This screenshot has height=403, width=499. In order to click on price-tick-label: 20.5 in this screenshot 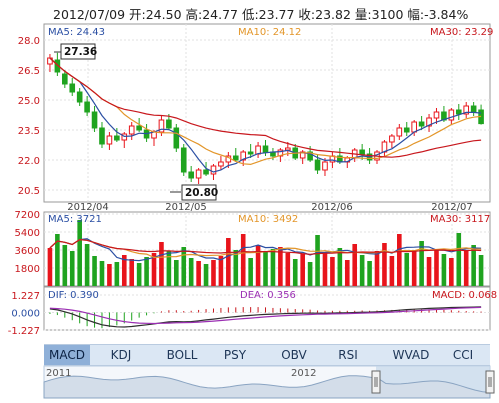, I will do `click(29, 191)`.